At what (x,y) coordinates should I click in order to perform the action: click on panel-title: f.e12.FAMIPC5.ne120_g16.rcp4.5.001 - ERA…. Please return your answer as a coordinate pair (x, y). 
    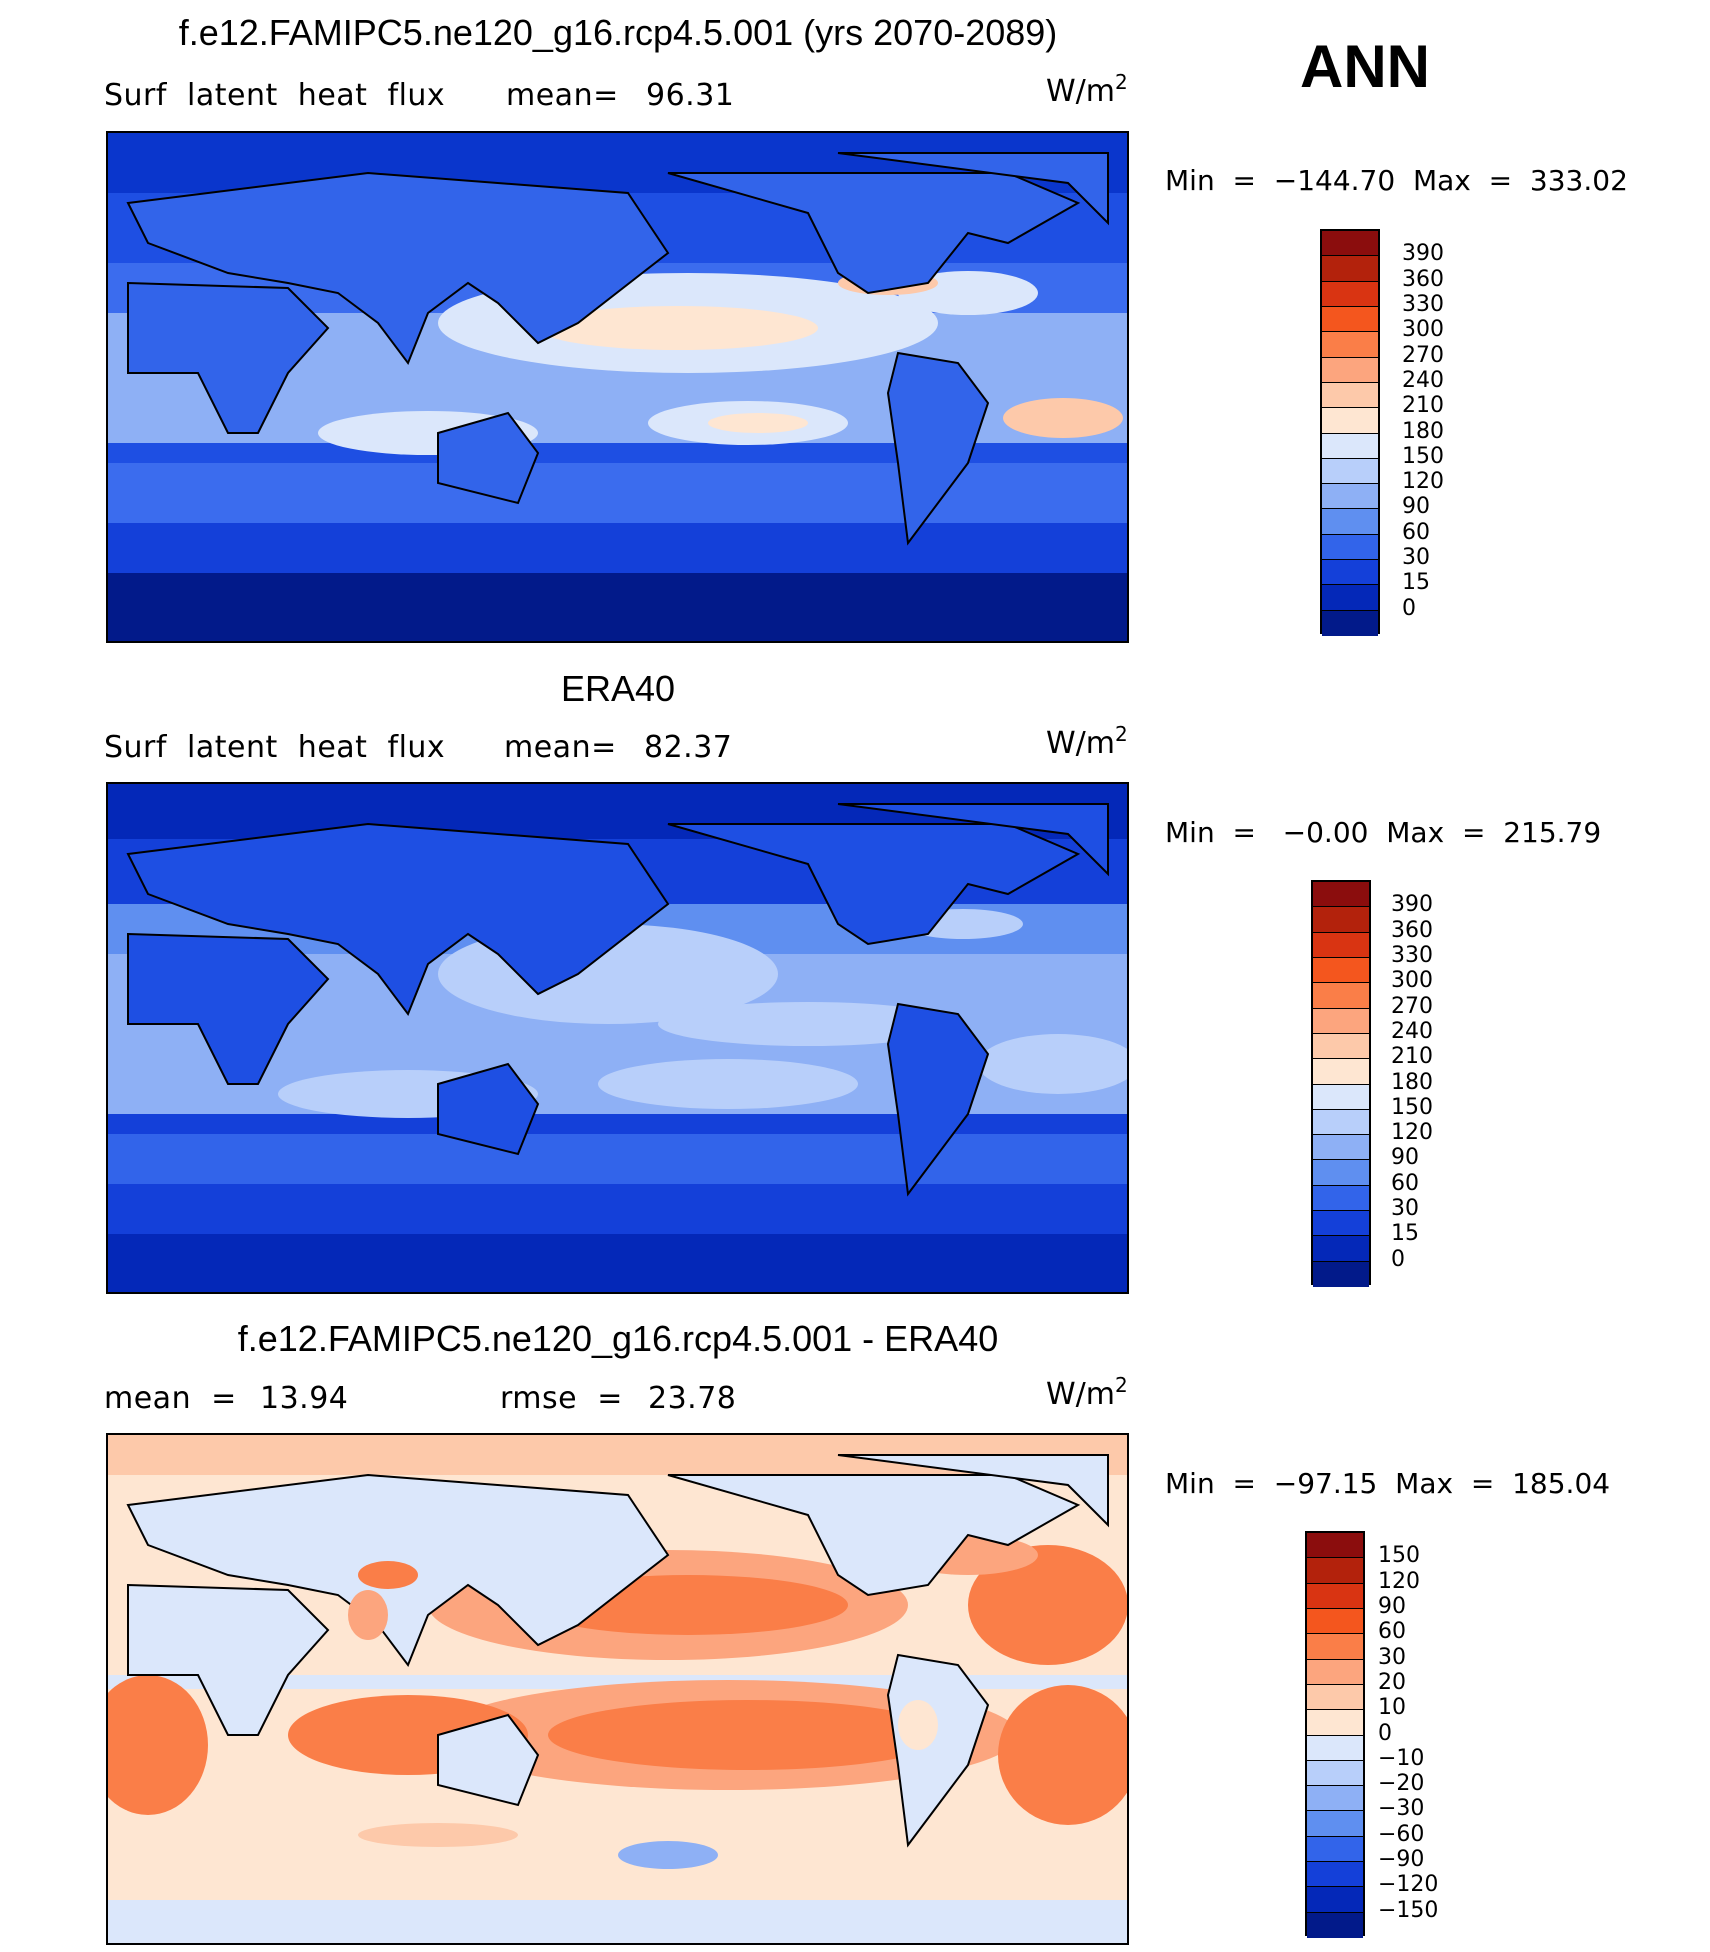
    Looking at the image, I should click on (618, 1338).